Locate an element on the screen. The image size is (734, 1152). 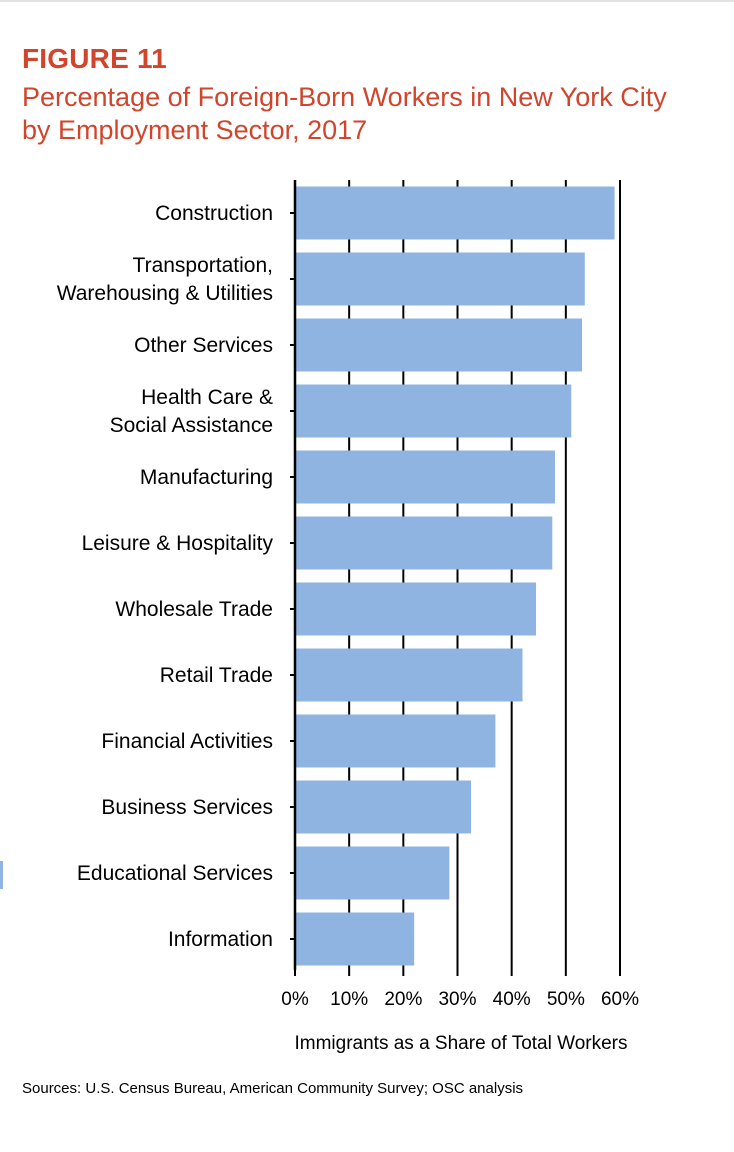
category-label: Leisure & Hospitality is located at coordinates (178, 543).